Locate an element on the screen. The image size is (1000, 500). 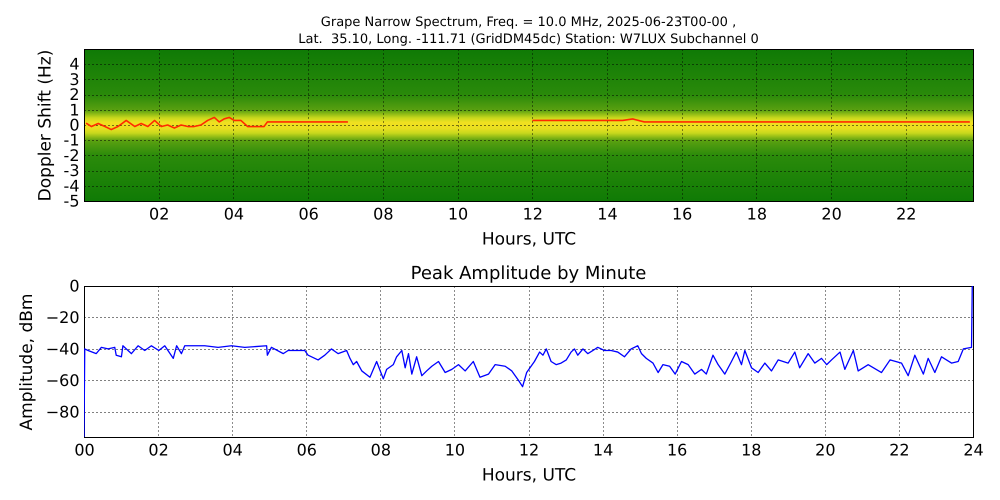
x-tick-label: 24 is located at coordinates (973, 450).